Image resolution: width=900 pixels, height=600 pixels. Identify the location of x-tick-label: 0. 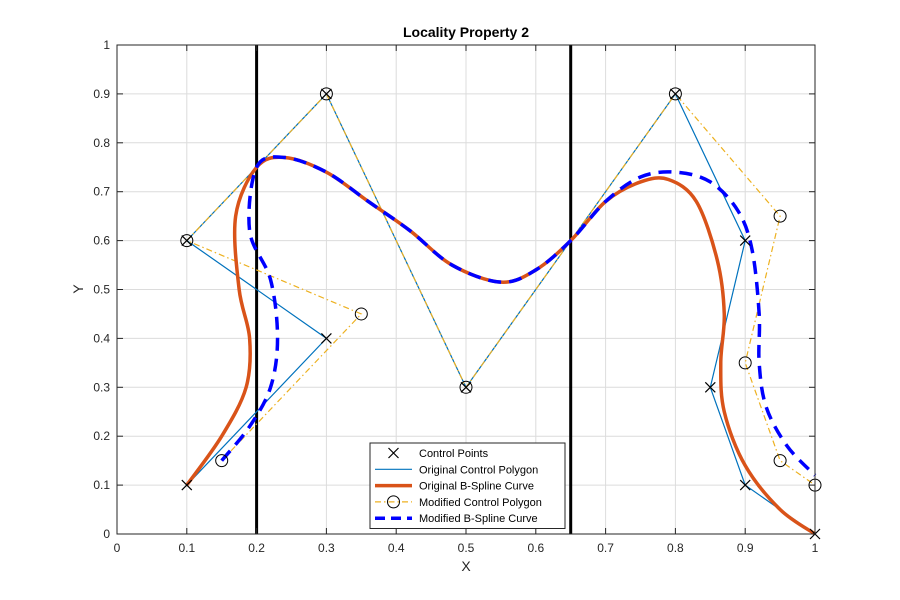
(117, 548).